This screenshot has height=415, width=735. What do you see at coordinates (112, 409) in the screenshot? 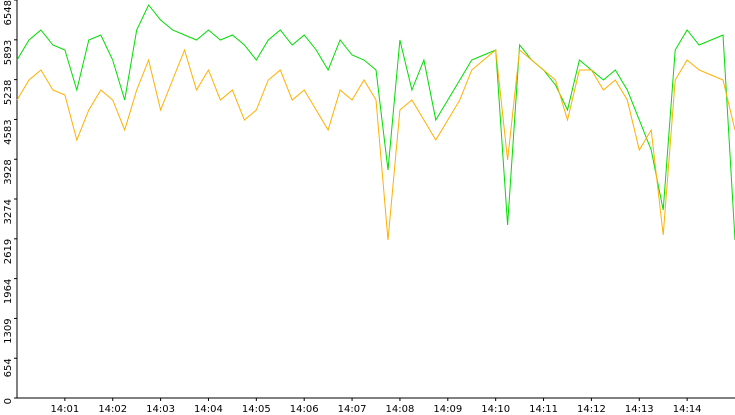
I see `x-tick-label: 14:02` at bounding box center [112, 409].